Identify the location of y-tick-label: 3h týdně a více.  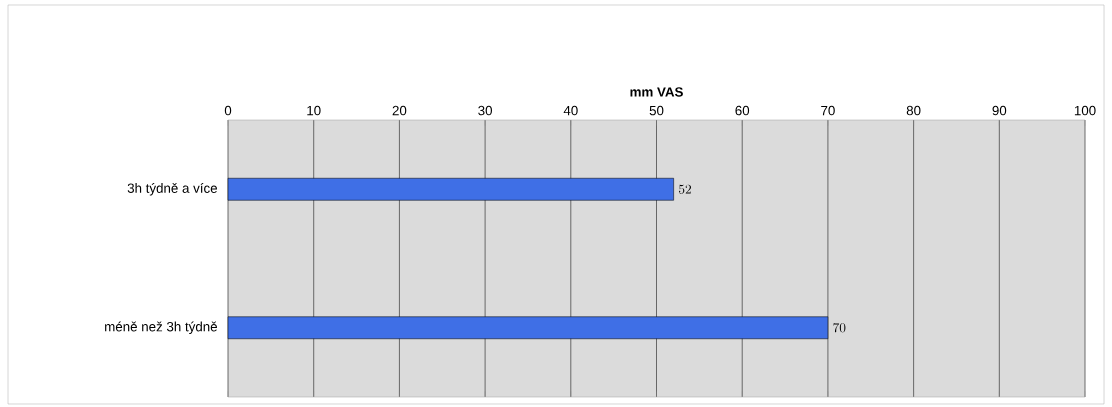
(172, 189).